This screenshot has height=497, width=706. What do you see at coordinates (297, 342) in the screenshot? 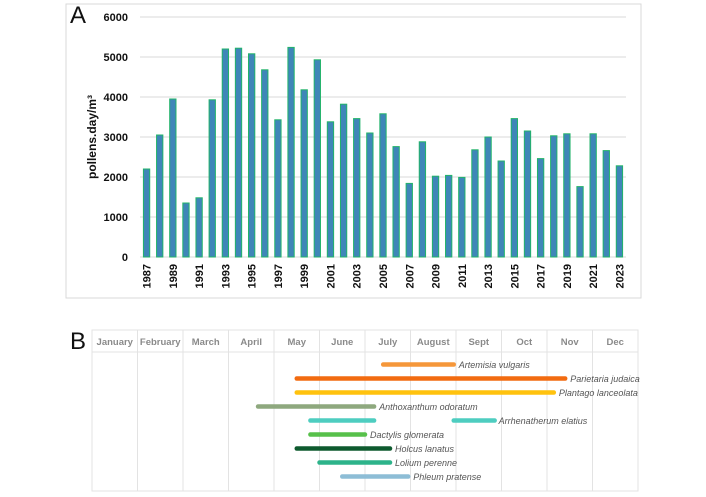
I see `month-header: May` at bounding box center [297, 342].